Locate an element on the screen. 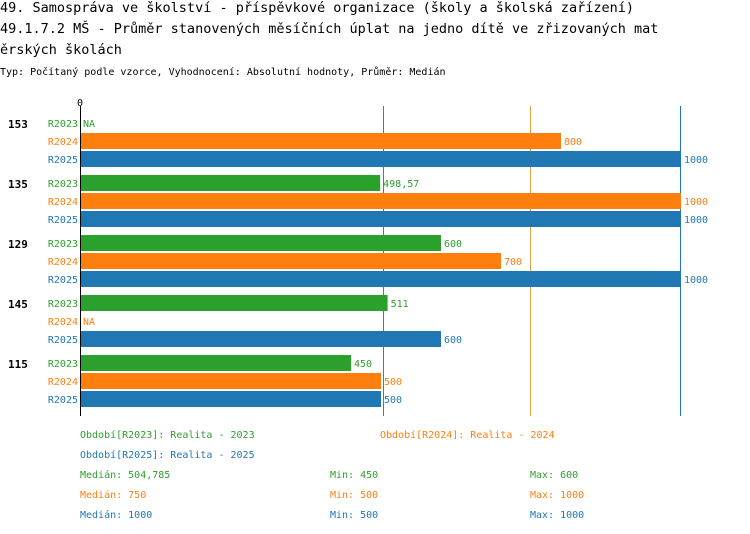  legend-min-2023: Min: 450 is located at coordinates (354, 475).